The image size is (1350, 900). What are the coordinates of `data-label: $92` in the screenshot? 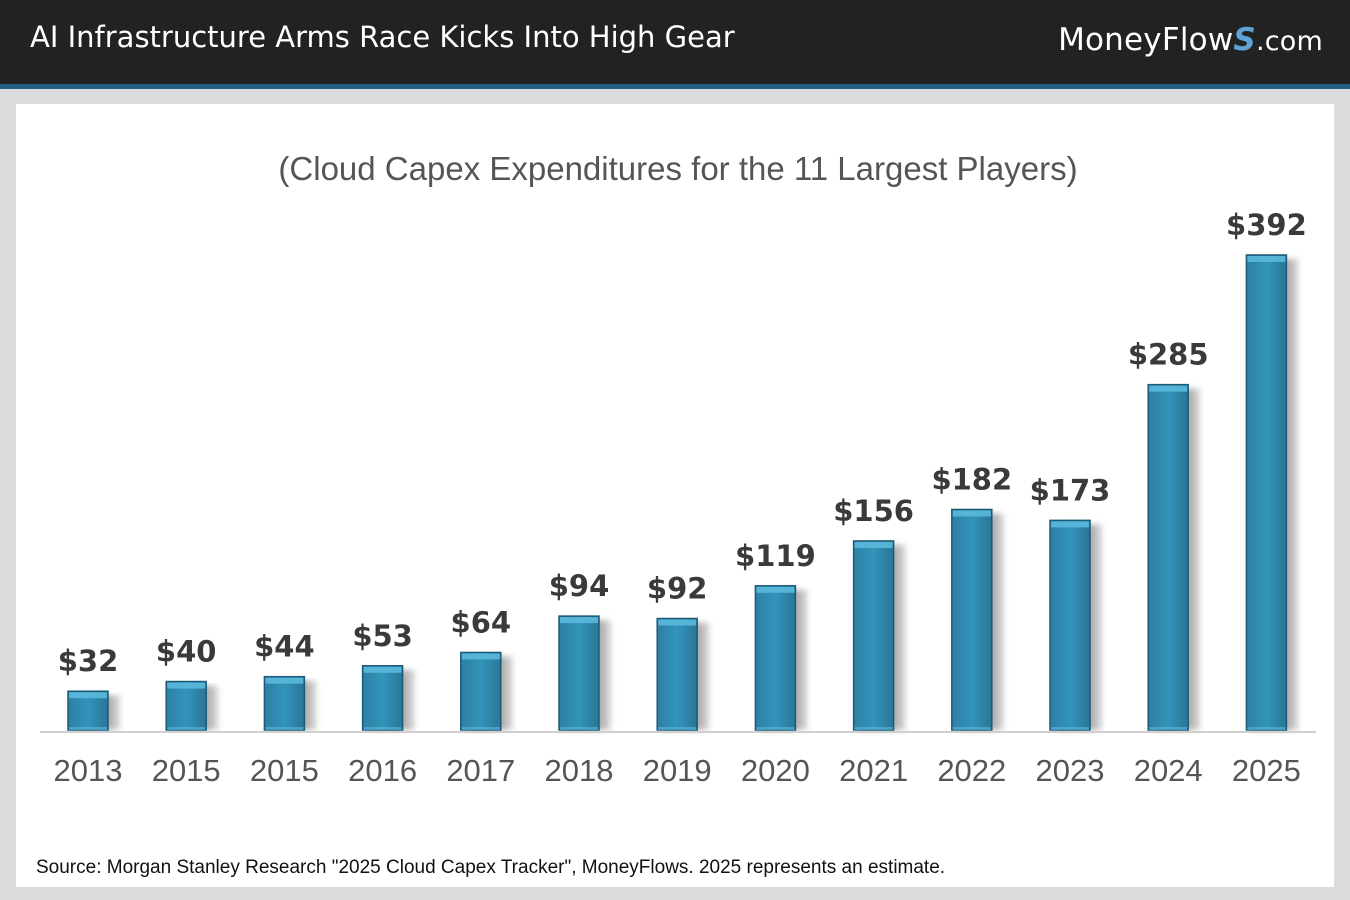 It's located at (677, 589).